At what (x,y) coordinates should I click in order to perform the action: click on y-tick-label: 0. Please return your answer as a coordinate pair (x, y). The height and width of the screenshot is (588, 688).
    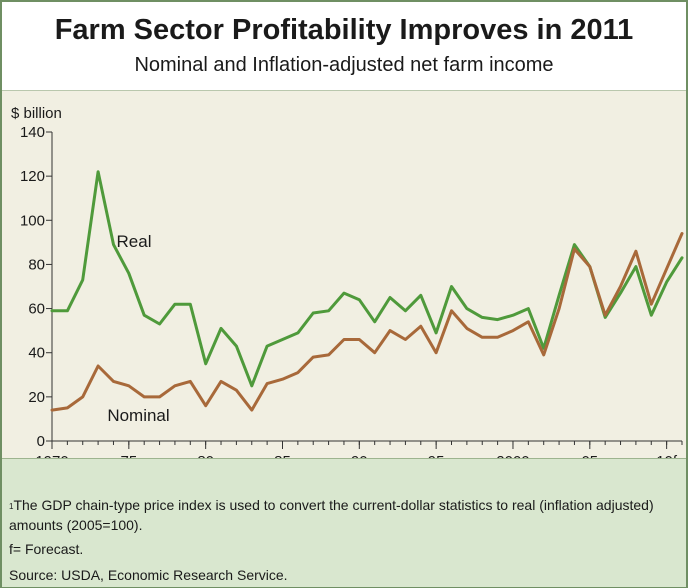
    Looking at the image, I should click on (41, 441).